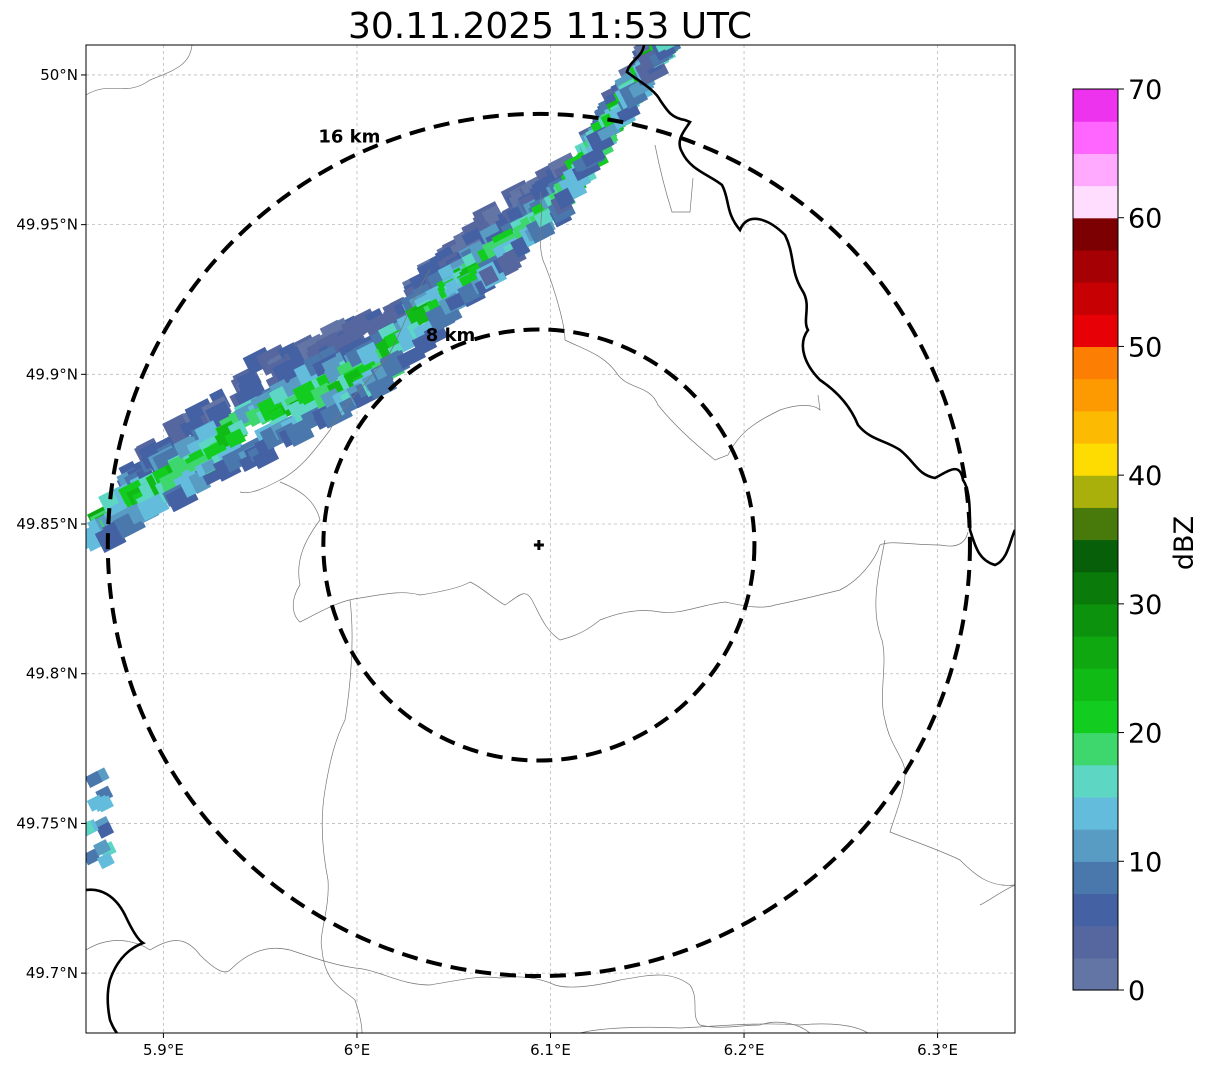 This screenshot has width=1207, height=1069. I want to click on y-tick-label: 49.85°N, so click(47, 524).